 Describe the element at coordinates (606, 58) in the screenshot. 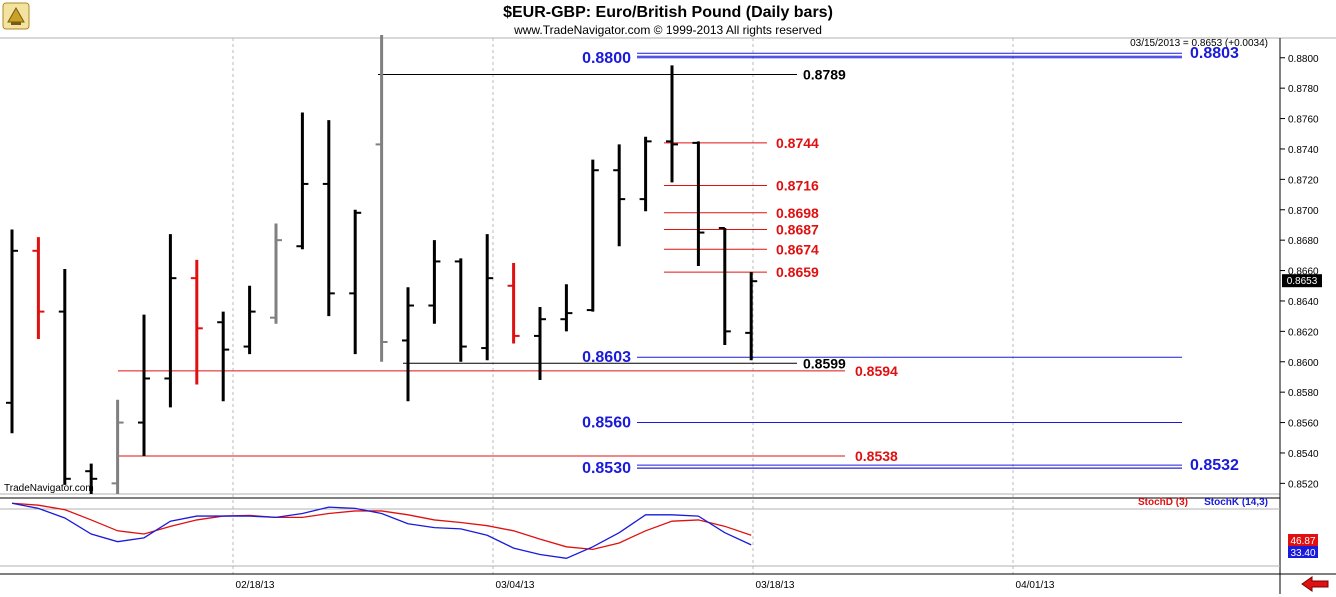

I see `level-label: 0.8800` at that location.